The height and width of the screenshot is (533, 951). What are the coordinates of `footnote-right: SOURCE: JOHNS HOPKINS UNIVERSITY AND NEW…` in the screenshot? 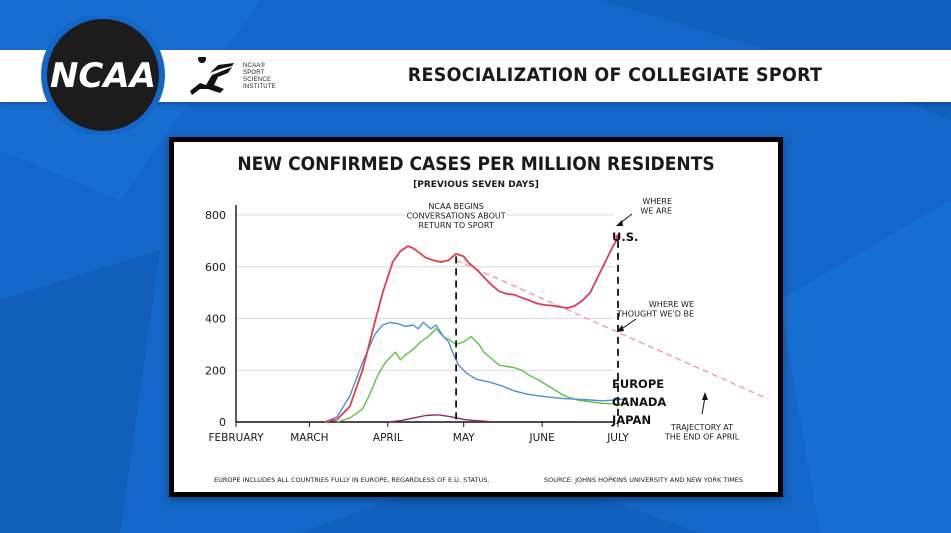 It's located at (643, 480).